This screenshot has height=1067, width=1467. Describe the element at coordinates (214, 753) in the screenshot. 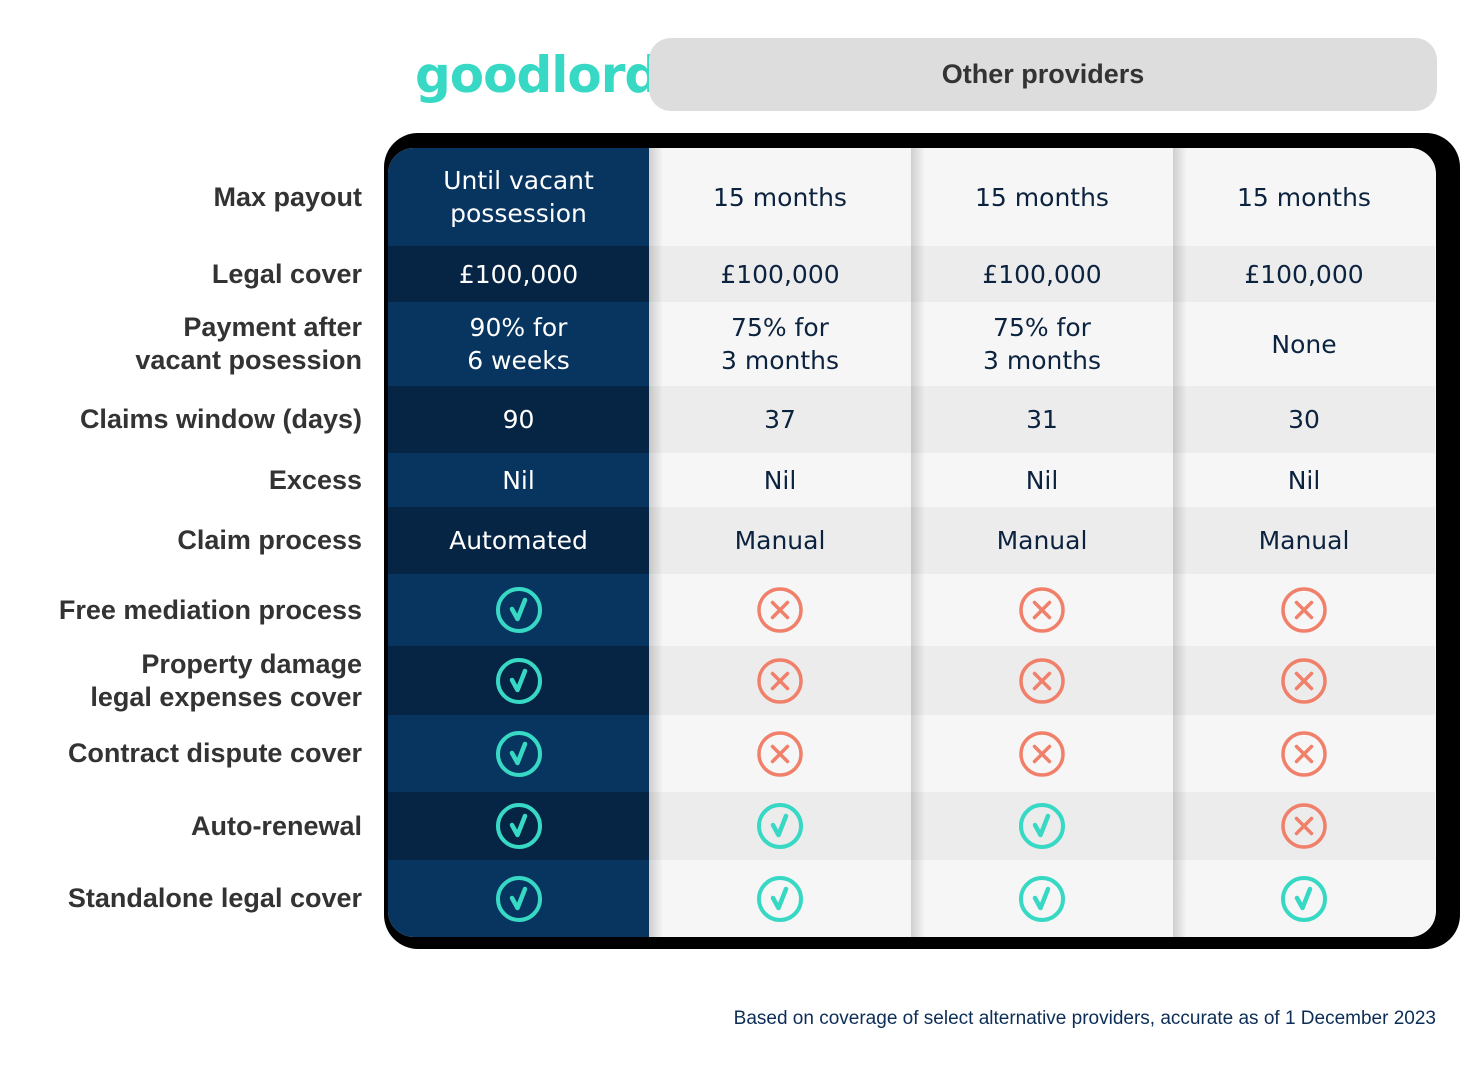

I see `row-label: Contract dispute cover` at that location.